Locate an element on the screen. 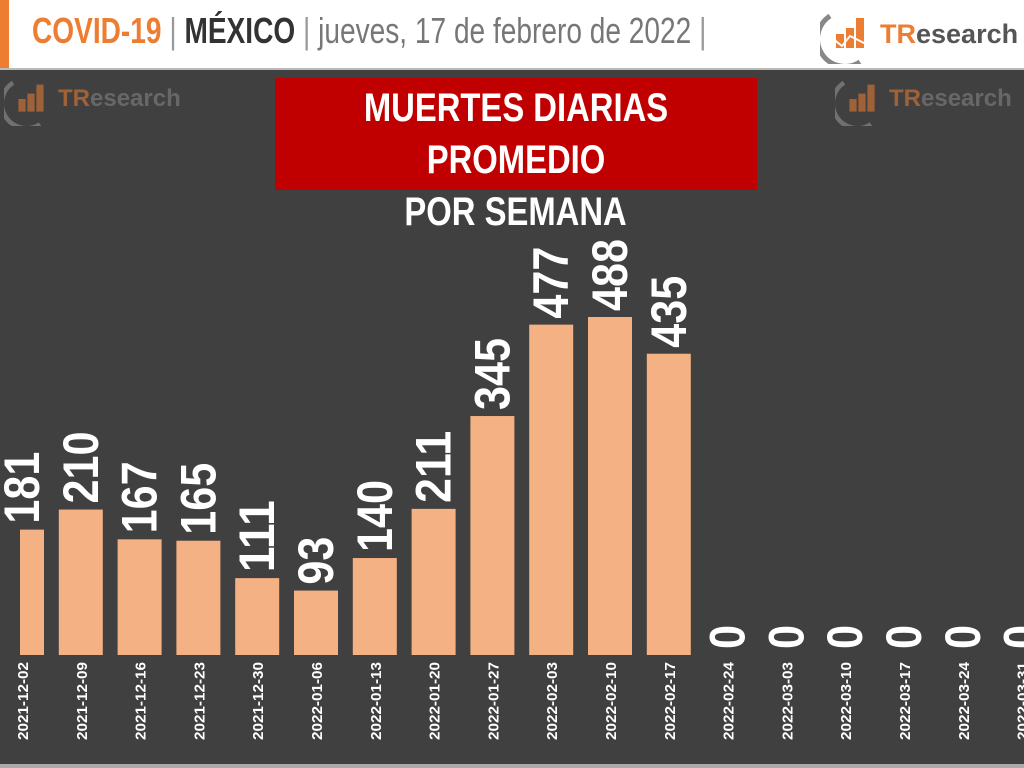  chart-title: MUERTES DIARIAS PROMEDIO POR SEMANA is located at coordinates (516, 156).